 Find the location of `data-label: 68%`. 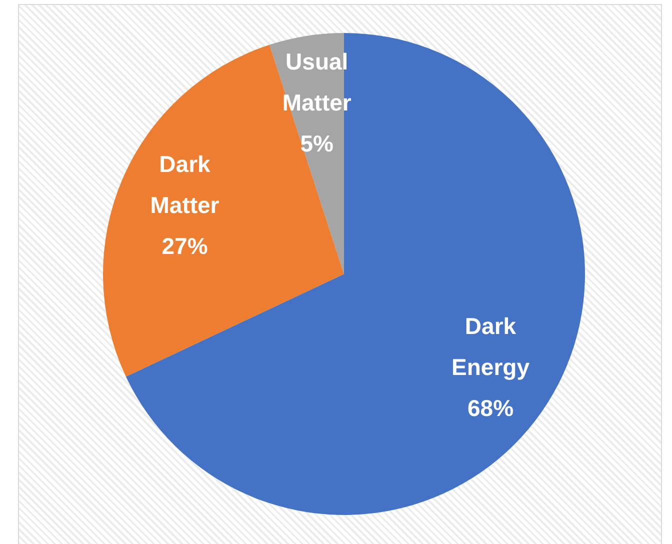

data-label: 68% is located at coordinates (490, 407).